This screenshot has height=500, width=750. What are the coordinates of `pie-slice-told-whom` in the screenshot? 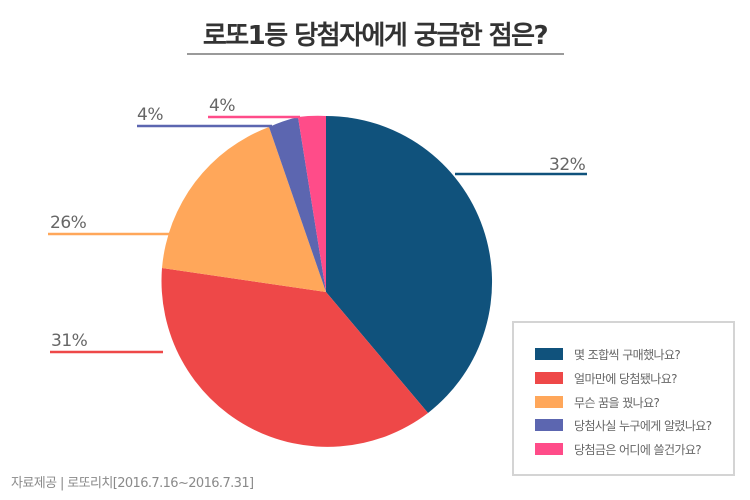 It's located at (297, 204).